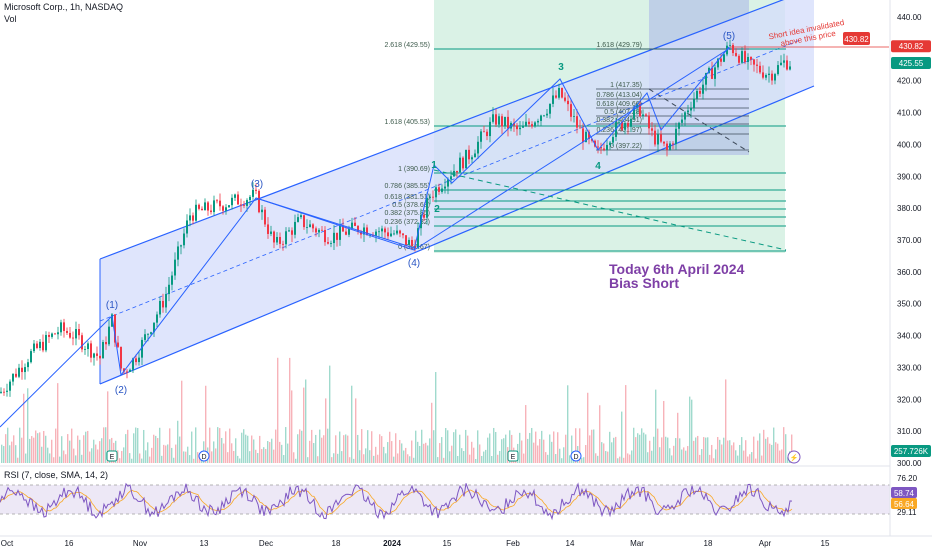 Image resolution: width=932 pixels, height=555 pixels. I want to click on fib-trend-dashed-right, so click(699, 120).